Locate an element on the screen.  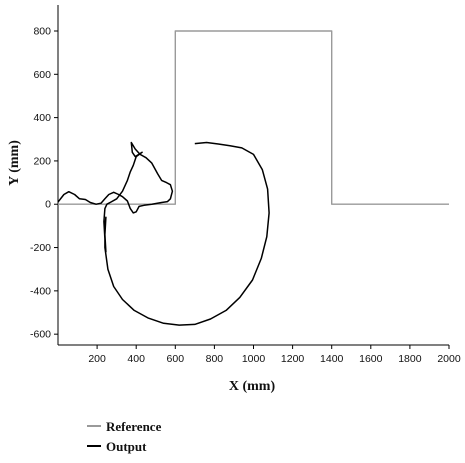
y-tick-label: -600 is located at coordinates (40, 335).